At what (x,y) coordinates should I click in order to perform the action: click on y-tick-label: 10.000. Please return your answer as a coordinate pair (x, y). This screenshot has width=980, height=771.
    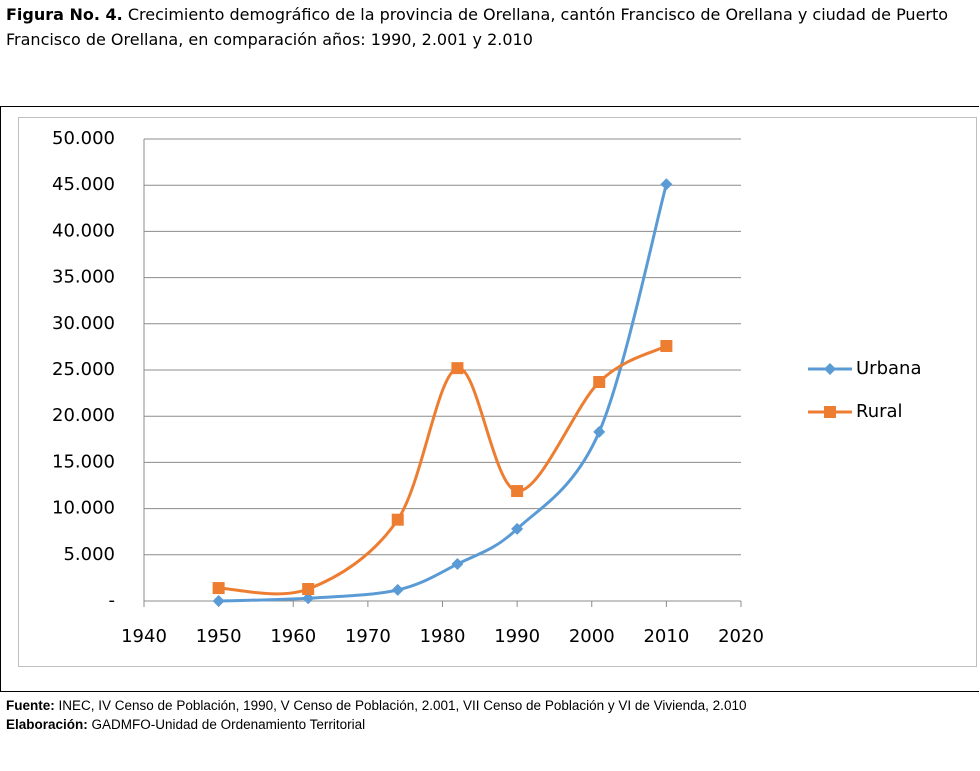
    Looking at the image, I should click on (83, 508).